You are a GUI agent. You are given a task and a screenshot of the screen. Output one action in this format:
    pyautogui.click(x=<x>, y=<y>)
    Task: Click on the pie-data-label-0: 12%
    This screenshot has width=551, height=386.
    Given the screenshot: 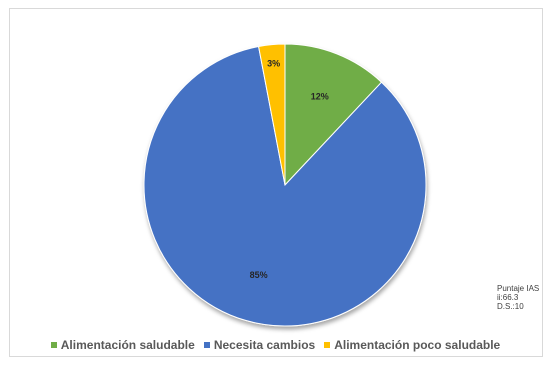 What is the action you would take?
    pyautogui.click(x=320, y=97)
    